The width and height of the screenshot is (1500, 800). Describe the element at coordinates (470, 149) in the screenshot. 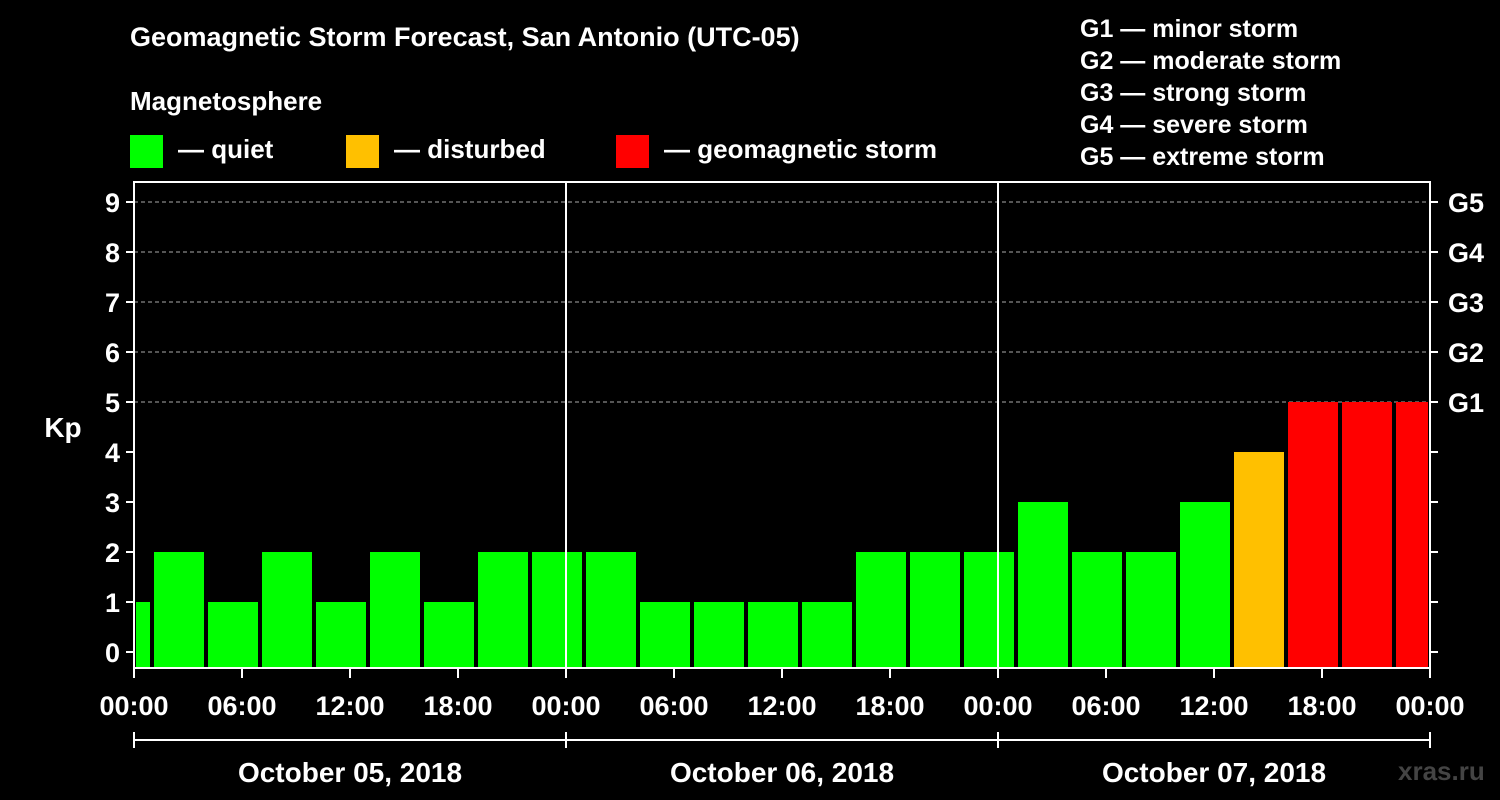

I see `legend-label-disturbed: — disturbed` at that location.